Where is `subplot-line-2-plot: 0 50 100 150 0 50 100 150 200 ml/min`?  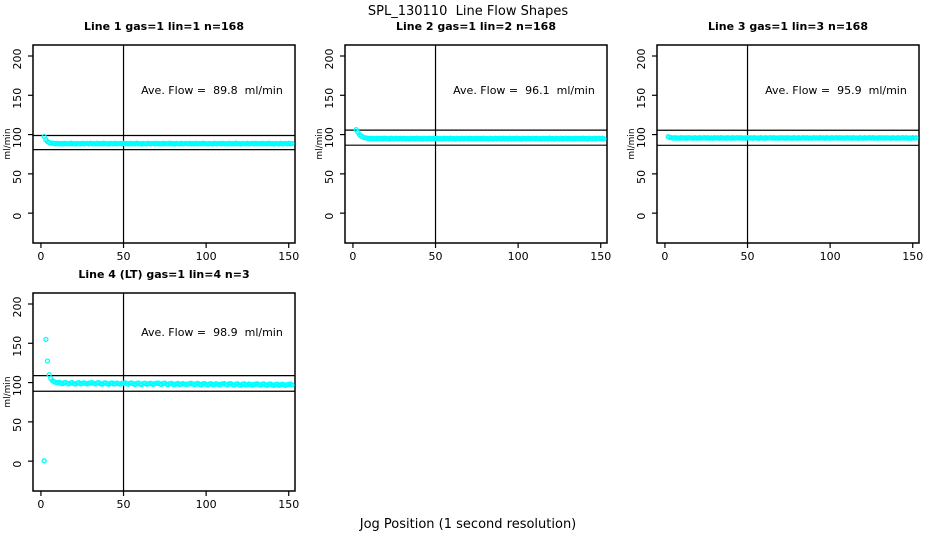 subplot-line-2-plot: 0 50 100 150 0 50 100 150 200 ml/min is located at coordinates (463, 153).